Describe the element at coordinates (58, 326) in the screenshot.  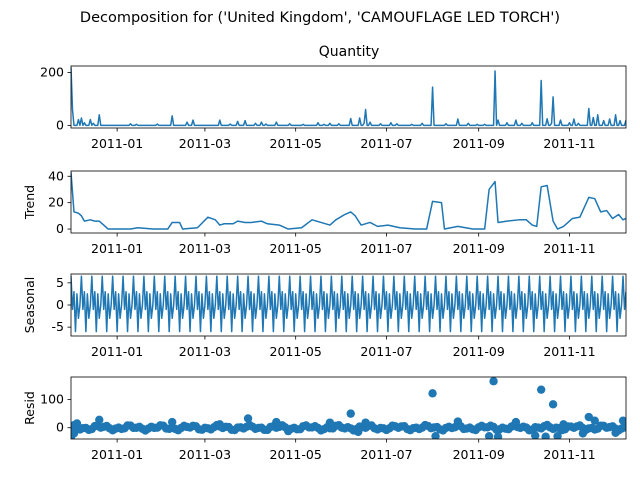
I see `seasonal-ytick-label: -5` at that location.